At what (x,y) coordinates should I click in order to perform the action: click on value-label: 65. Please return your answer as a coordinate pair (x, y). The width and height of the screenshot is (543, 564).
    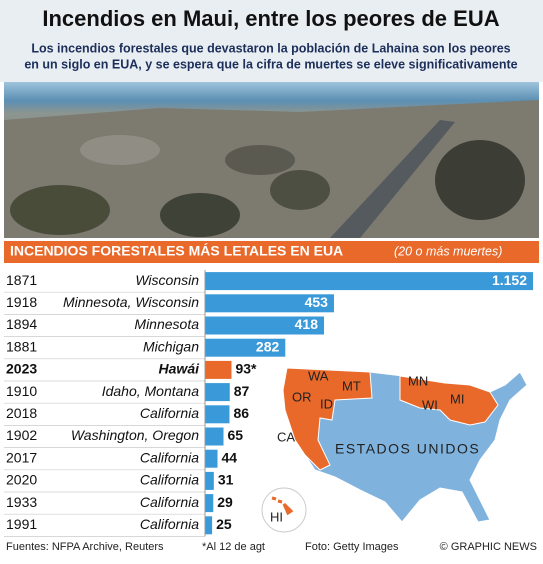
    Looking at the image, I should click on (236, 435).